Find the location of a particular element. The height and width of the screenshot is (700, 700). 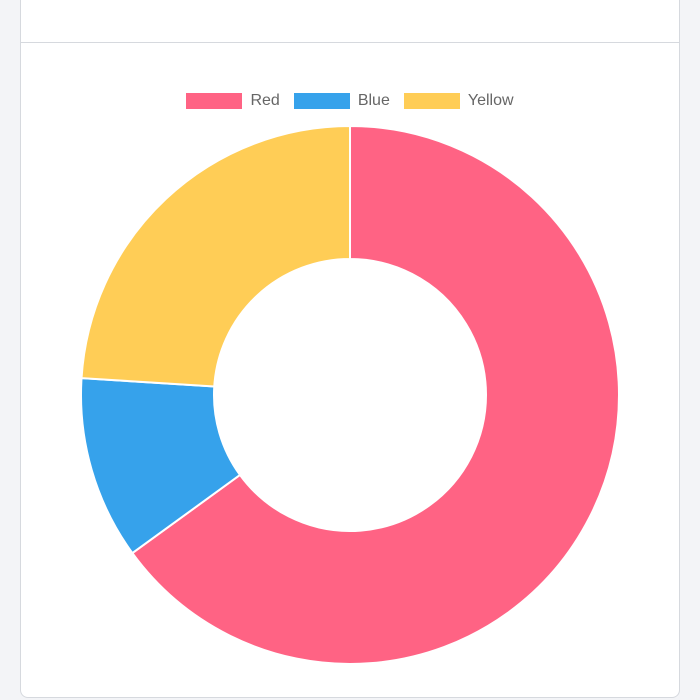

legend-label-red: Red is located at coordinates (265, 100).